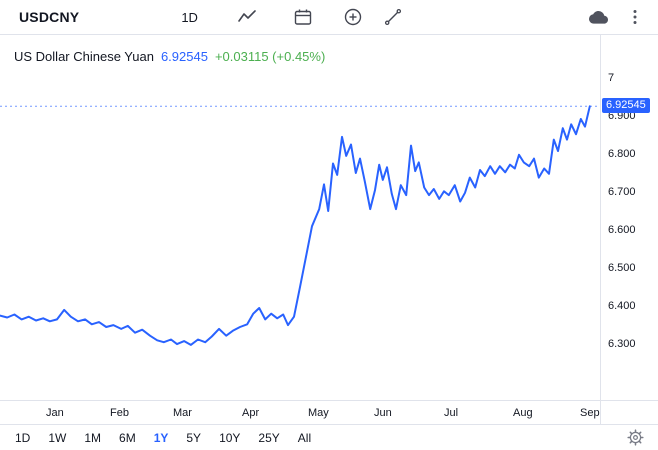 The image size is (658, 450). I want to click on interval-button: 1D, so click(189, 17).